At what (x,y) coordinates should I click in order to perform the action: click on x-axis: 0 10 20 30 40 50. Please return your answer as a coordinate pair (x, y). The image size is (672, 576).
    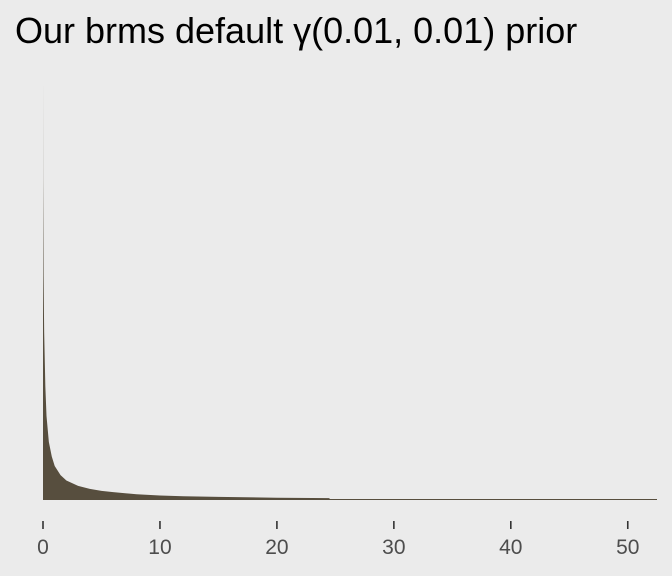
    Looking at the image, I should click on (338, 540).